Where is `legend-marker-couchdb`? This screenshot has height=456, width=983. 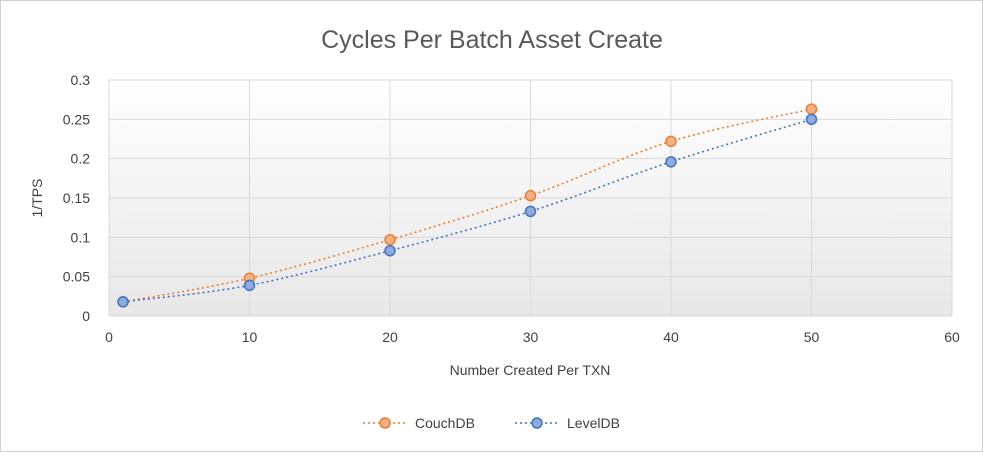 legend-marker-couchdb is located at coordinates (385, 423).